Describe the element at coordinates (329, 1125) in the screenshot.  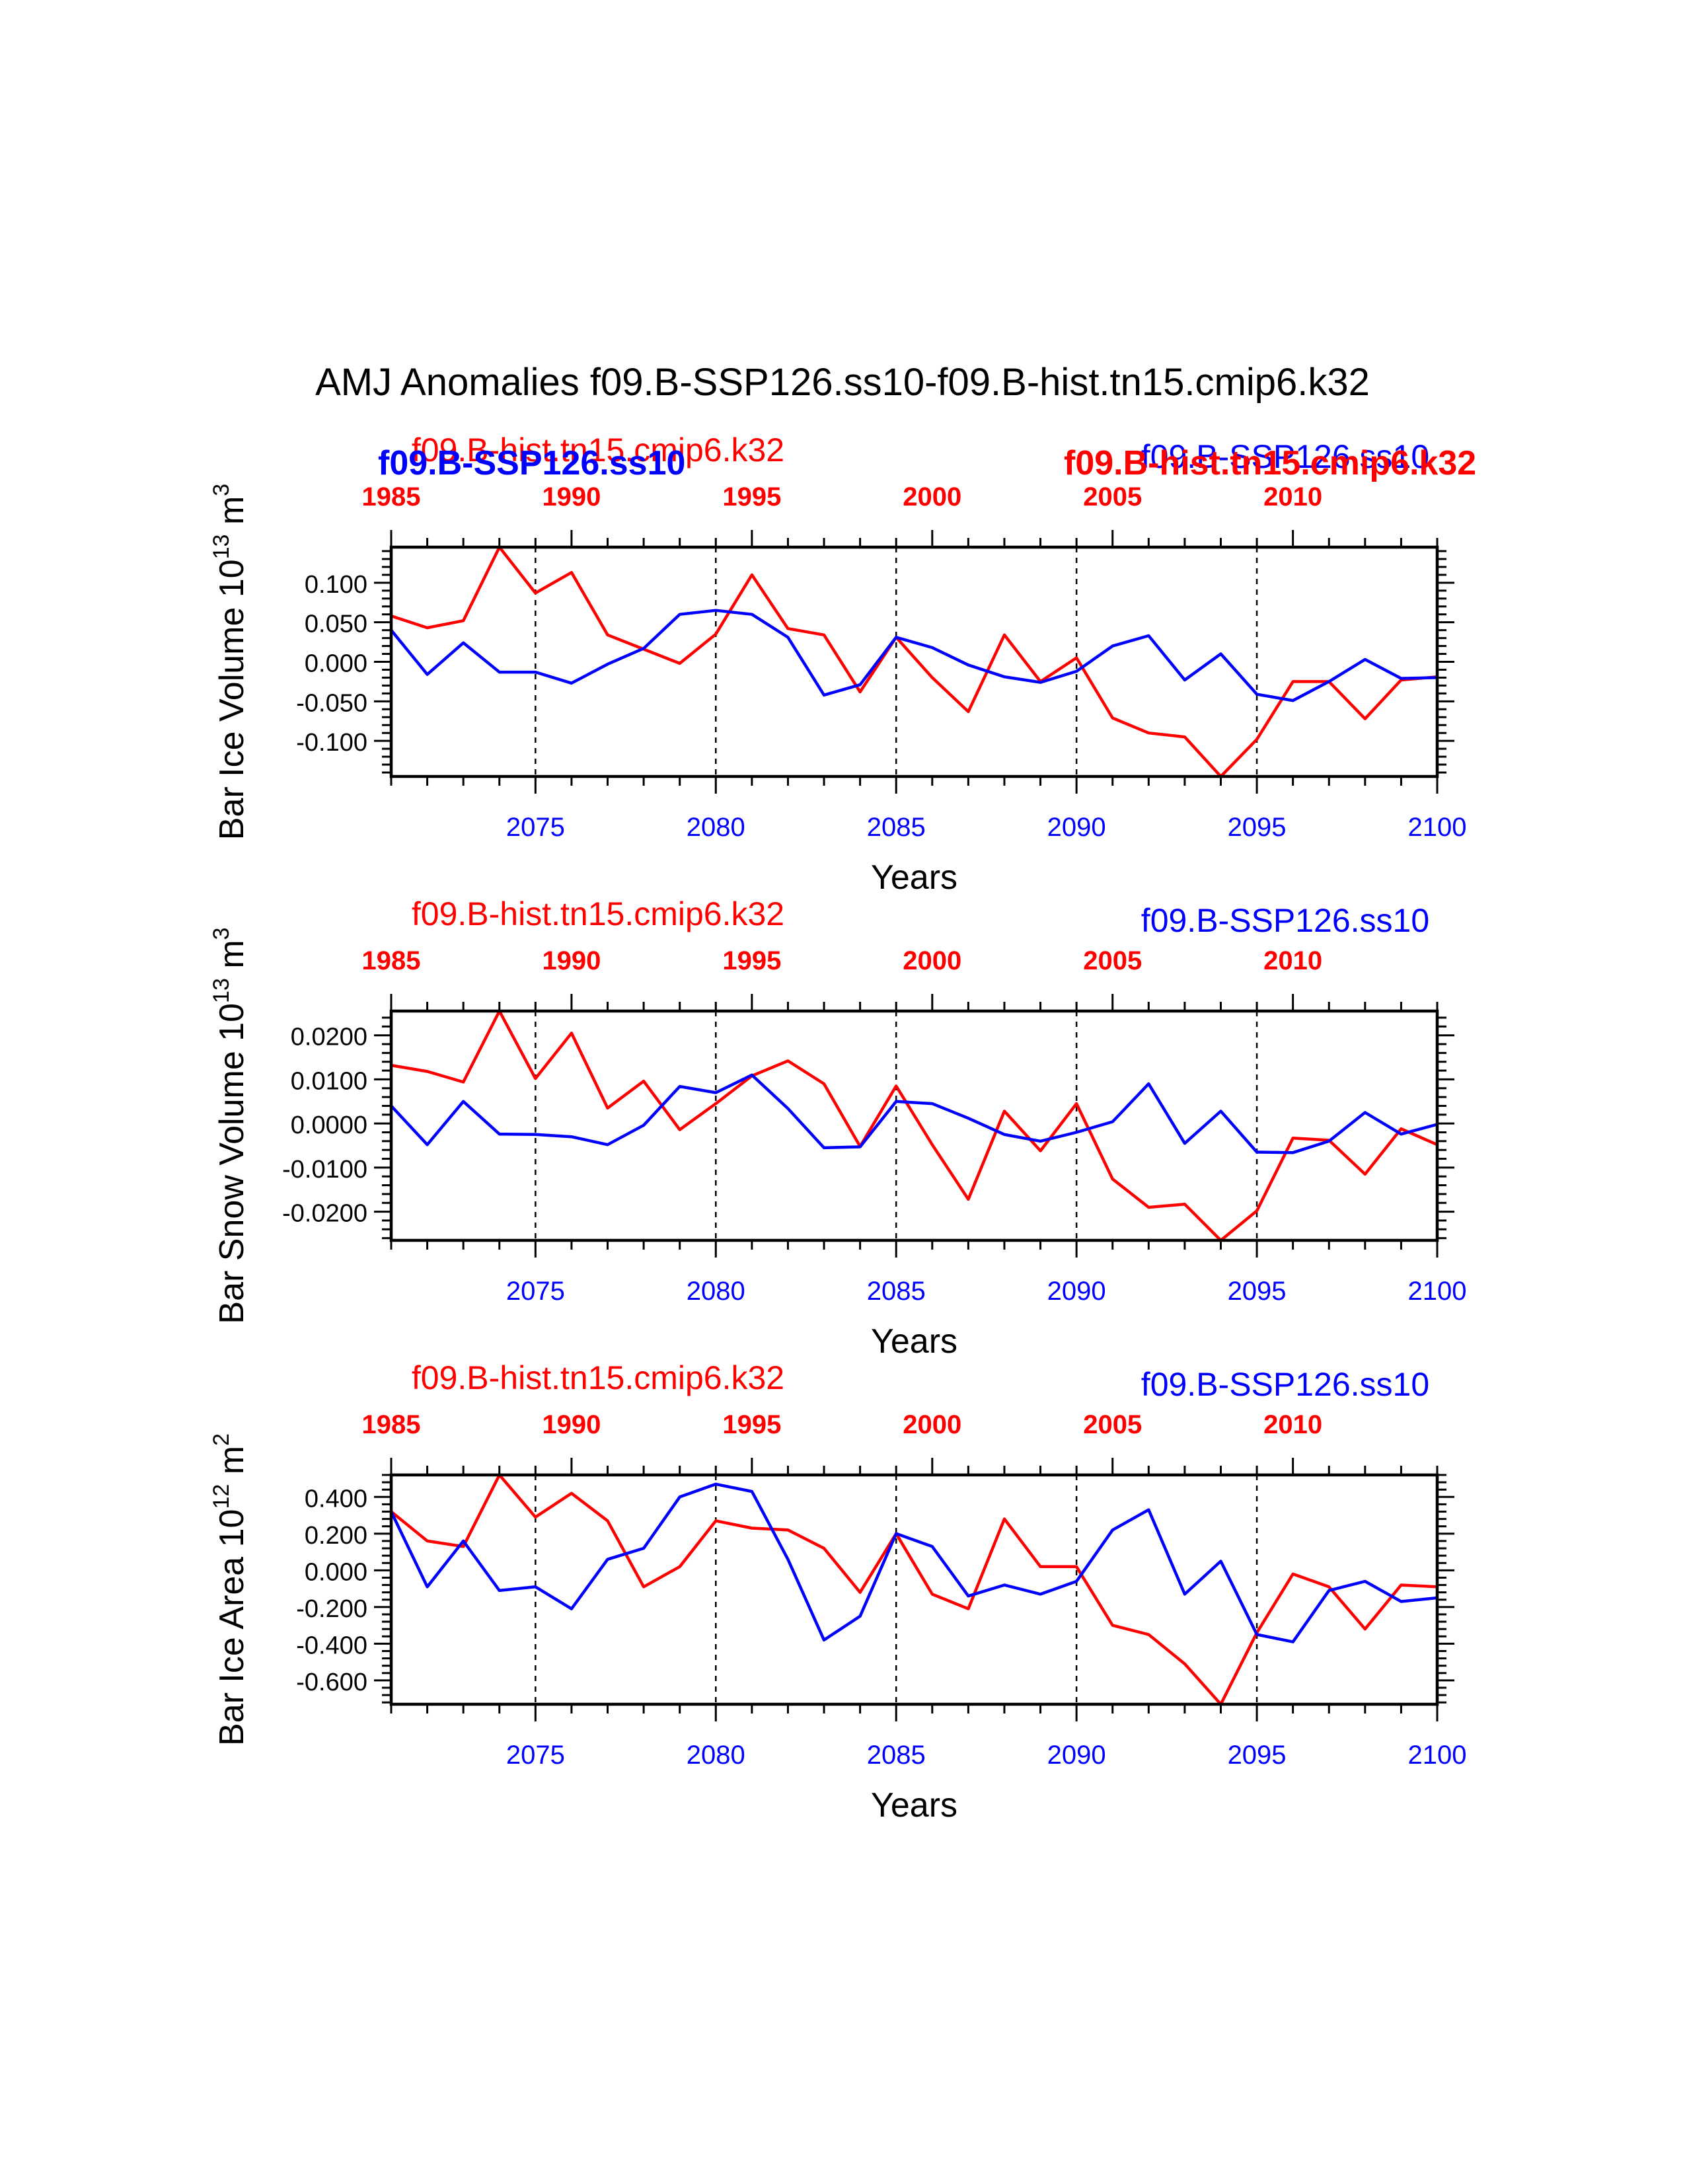
I see `ytick-label: 0.0000` at that location.